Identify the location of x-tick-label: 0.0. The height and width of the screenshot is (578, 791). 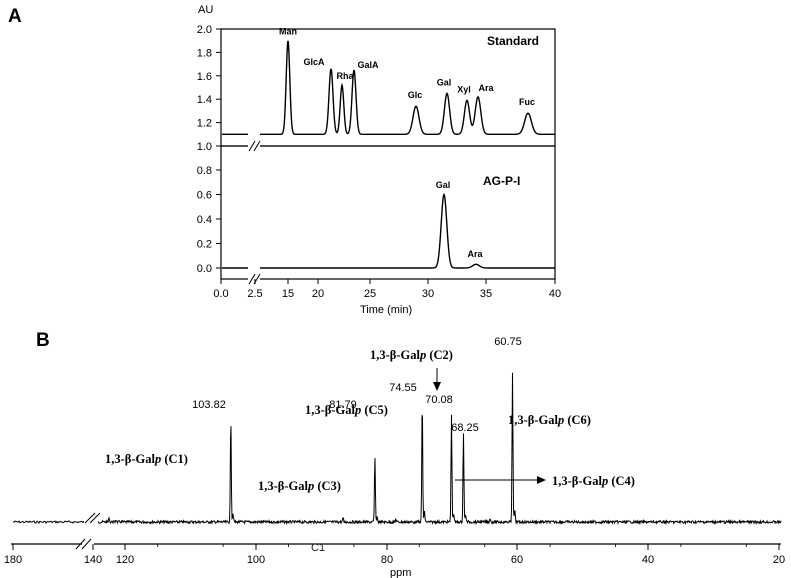
(220, 294).